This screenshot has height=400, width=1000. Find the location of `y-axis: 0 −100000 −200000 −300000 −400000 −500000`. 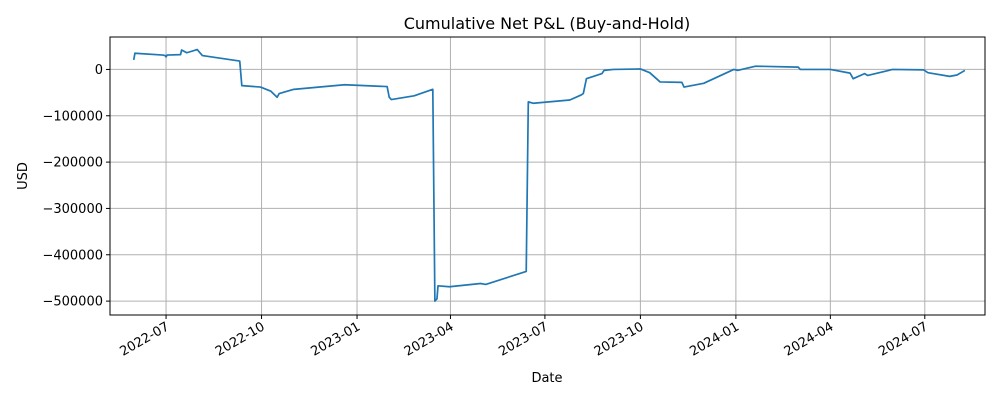

y-axis: 0 −100000 −200000 −300000 −400000 −500000 is located at coordinates (76, 186).